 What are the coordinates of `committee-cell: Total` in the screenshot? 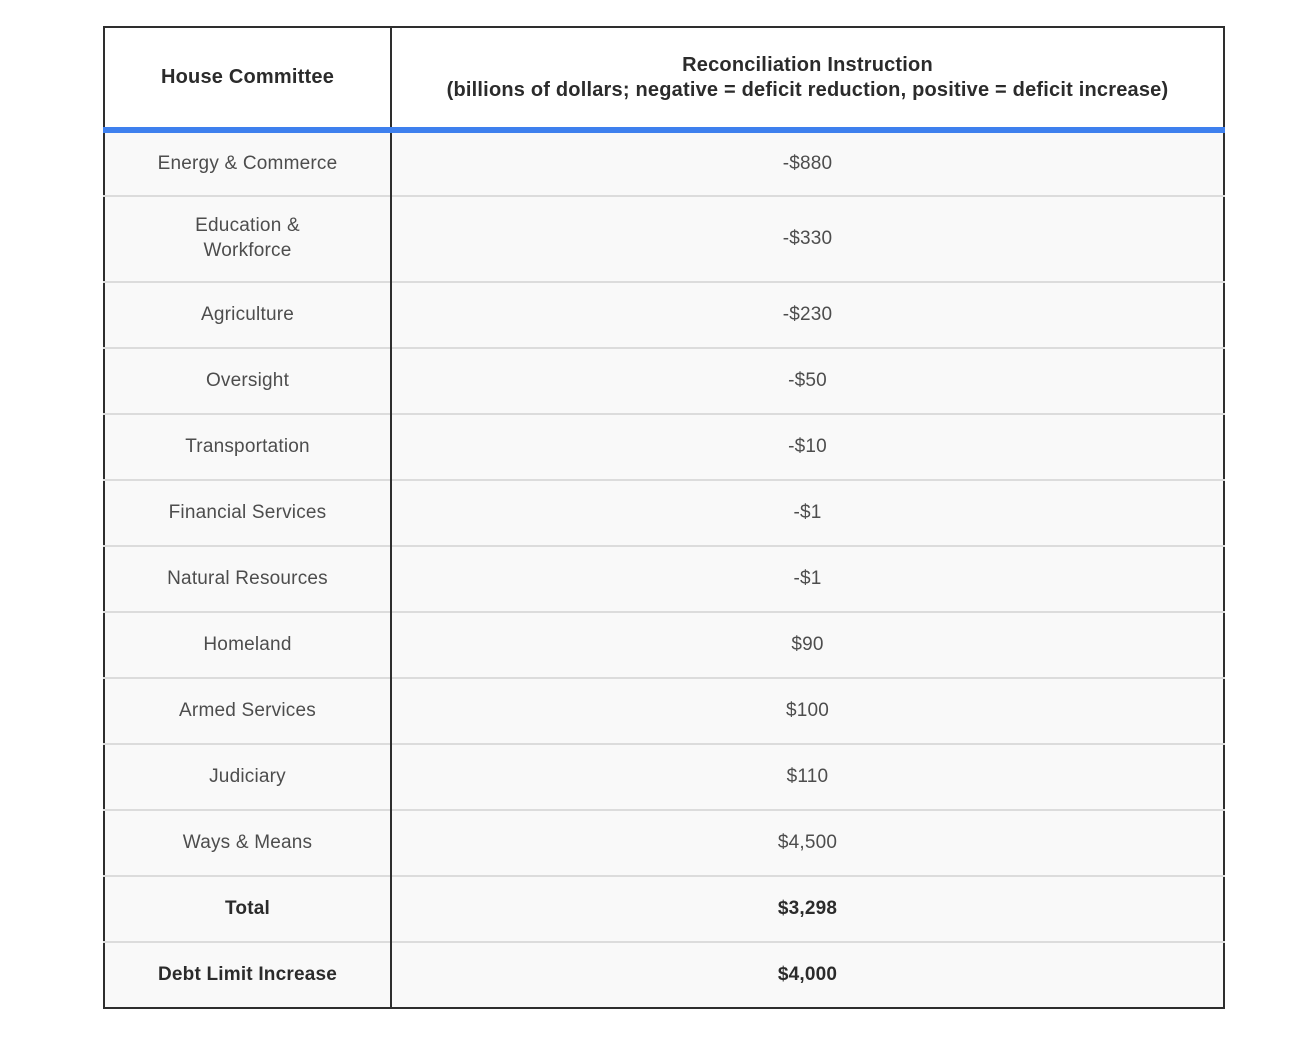 It's located at (248, 908).